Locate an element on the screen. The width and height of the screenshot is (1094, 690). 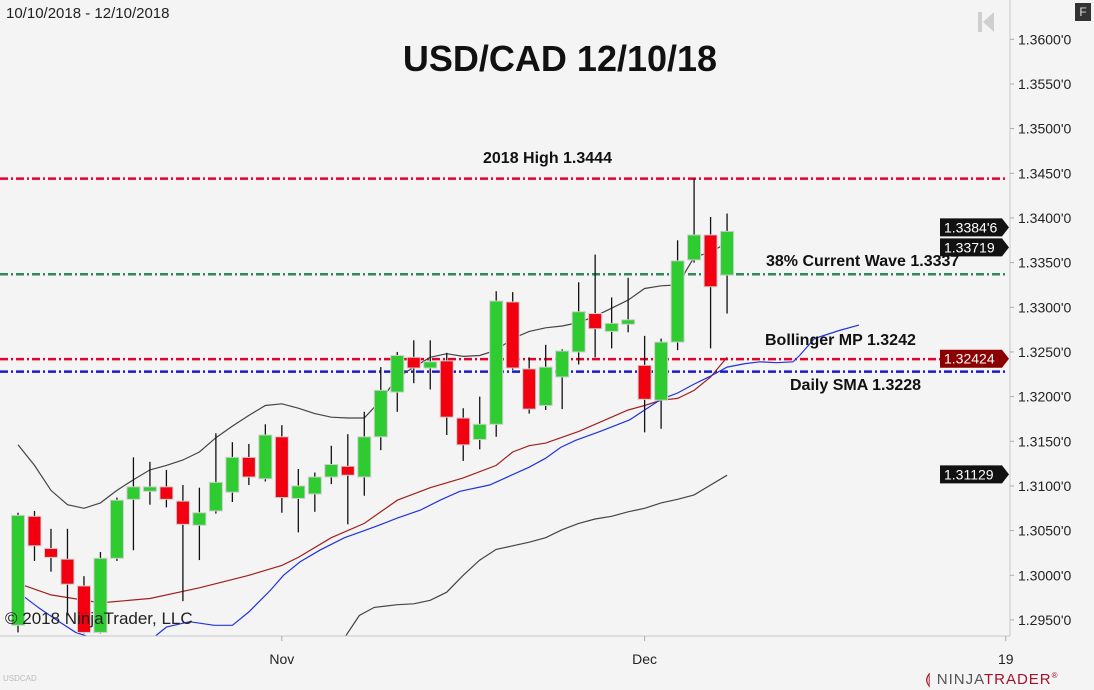
y-tick-label: 1.3550'0 is located at coordinates (1044, 84).